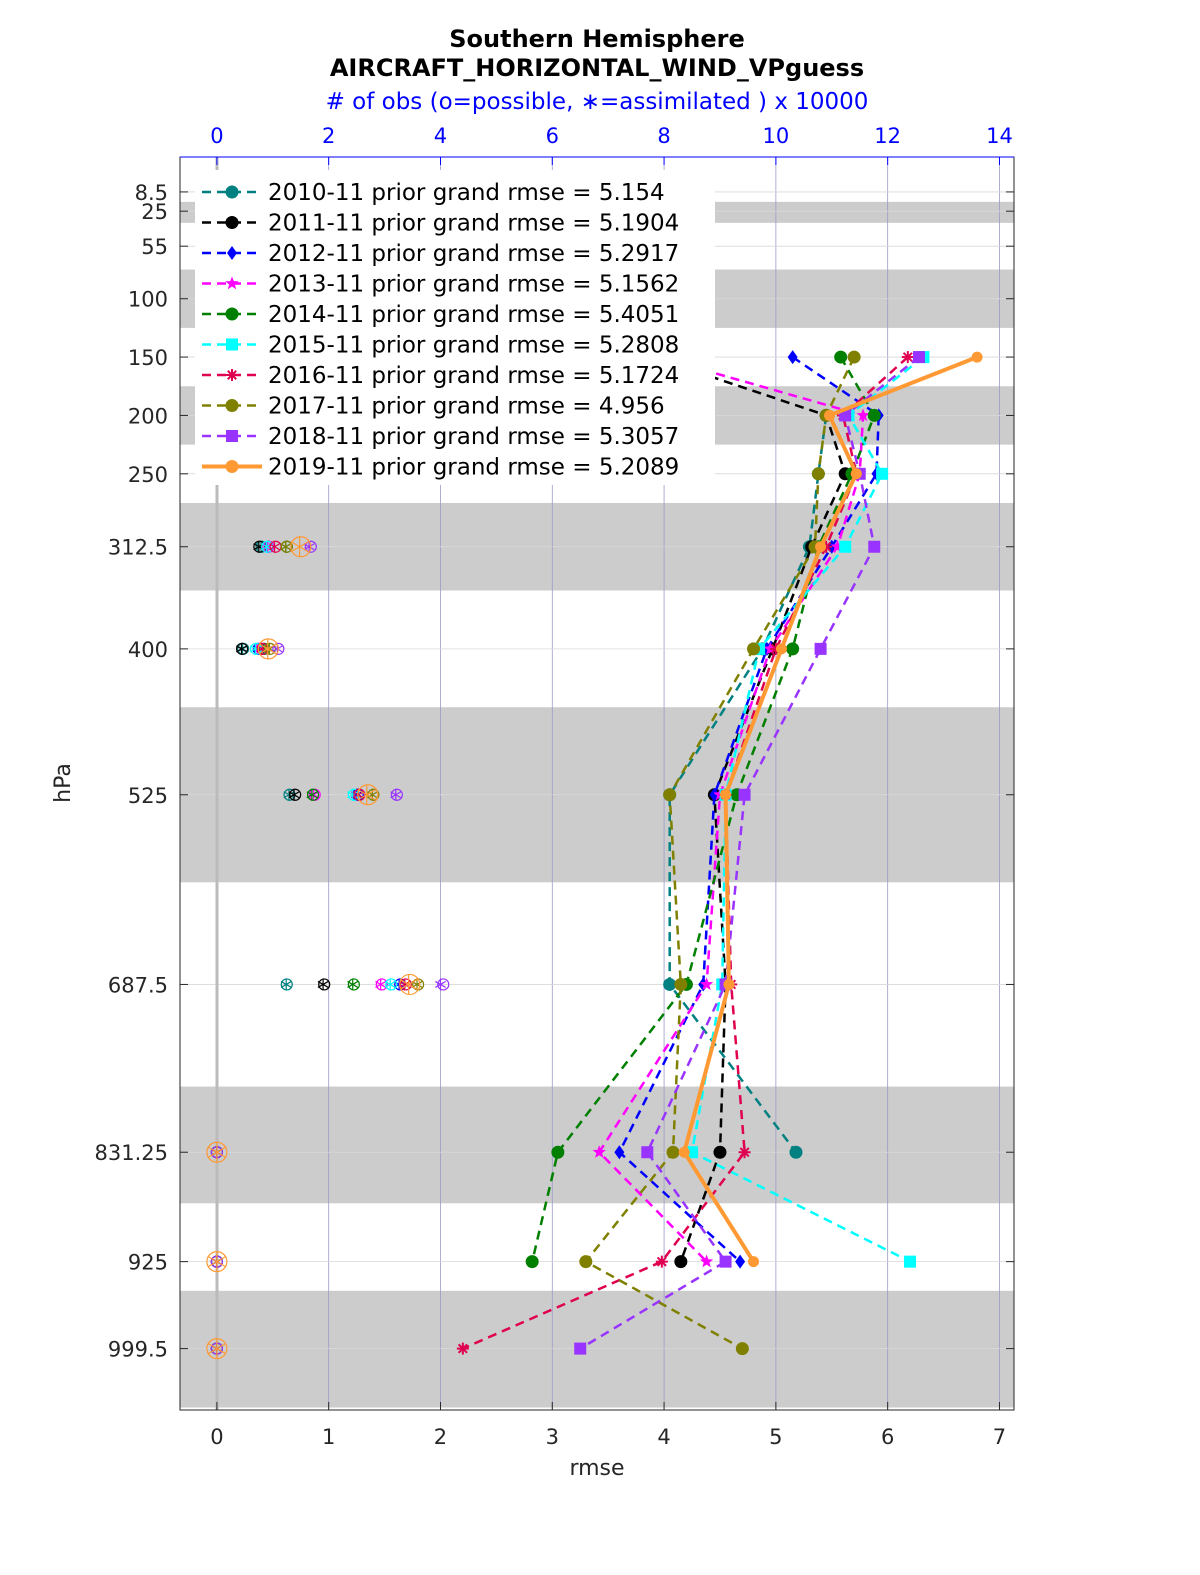  I want to click on y-tick-label: 925, so click(148, 1263).